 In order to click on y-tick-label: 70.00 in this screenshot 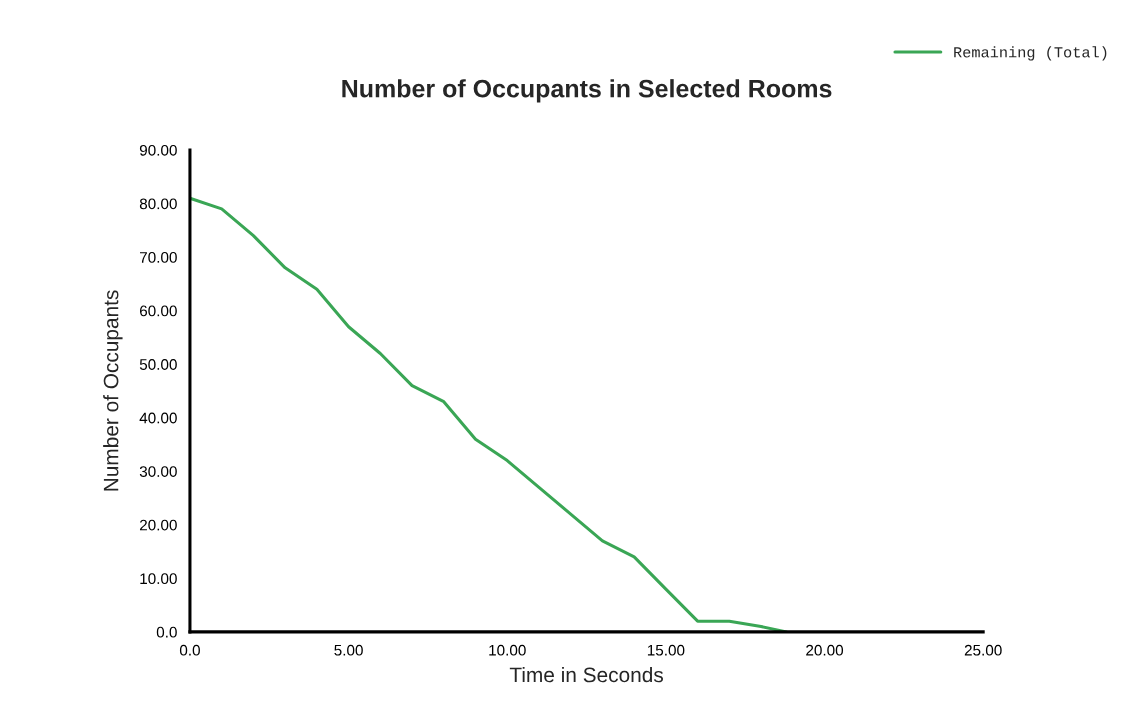, I will do `click(158, 257)`.